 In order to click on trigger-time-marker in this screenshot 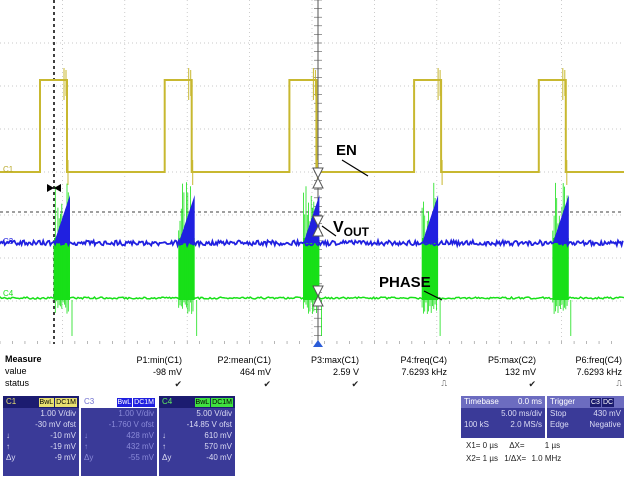, I will do `click(318, 343)`.